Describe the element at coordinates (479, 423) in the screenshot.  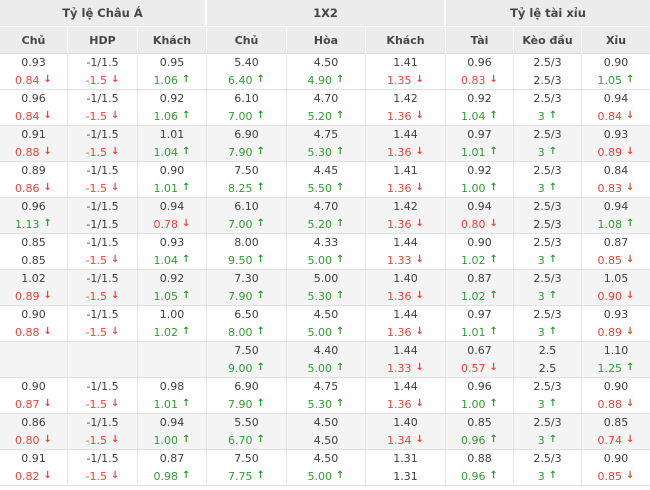
I see `odds-value: 0.85` at that location.